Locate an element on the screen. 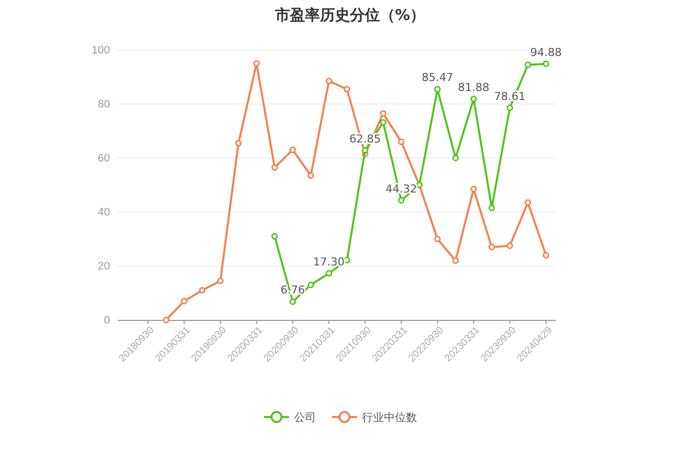 The height and width of the screenshot is (473, 700). data-label: 85.47 is located at coordinates (438, 77).